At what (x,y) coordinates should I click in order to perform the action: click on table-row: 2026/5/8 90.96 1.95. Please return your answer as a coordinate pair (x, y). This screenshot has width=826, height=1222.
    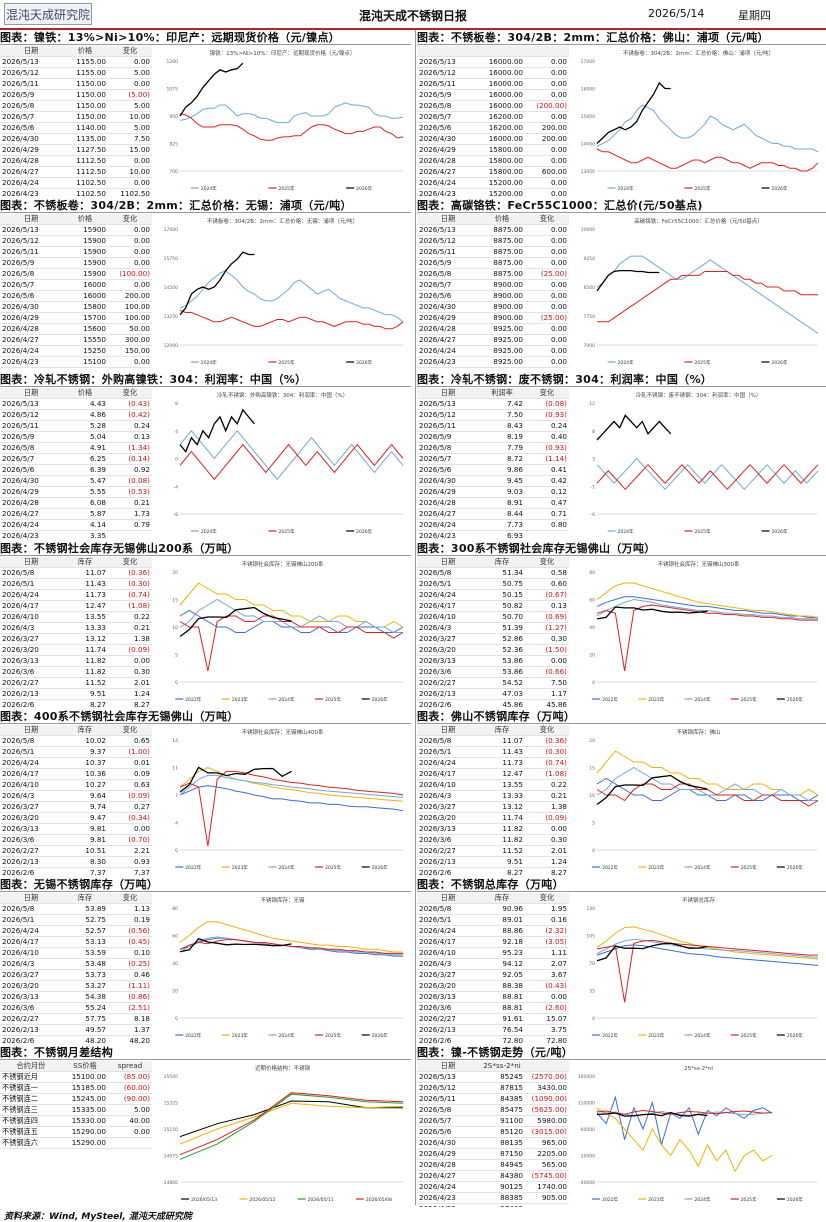
    Looking at the image, I should click on (493, 909).